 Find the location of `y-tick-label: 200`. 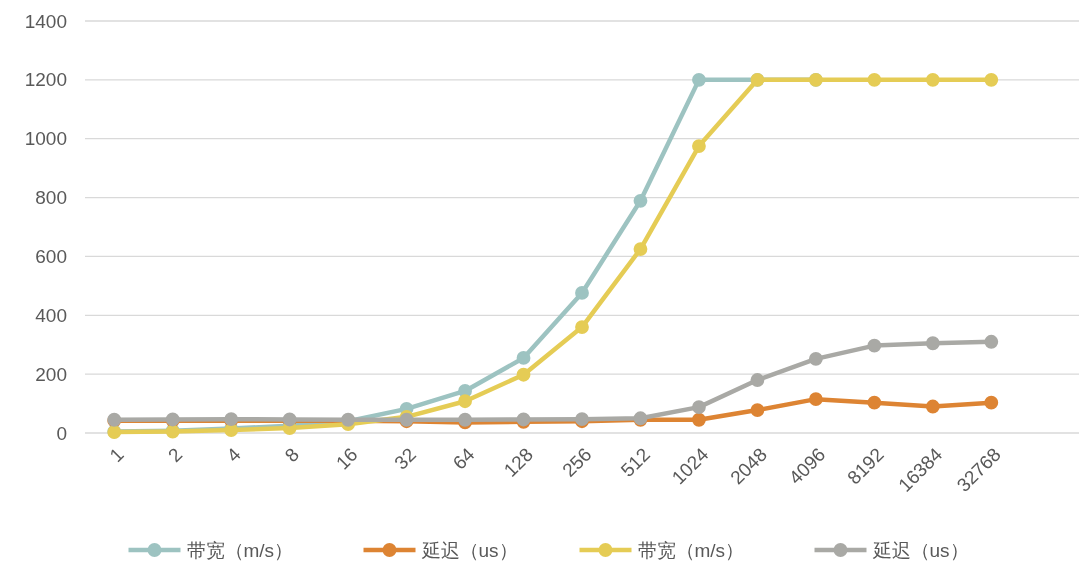

y-tick-label: 200 is located at coordinates (51, 374).